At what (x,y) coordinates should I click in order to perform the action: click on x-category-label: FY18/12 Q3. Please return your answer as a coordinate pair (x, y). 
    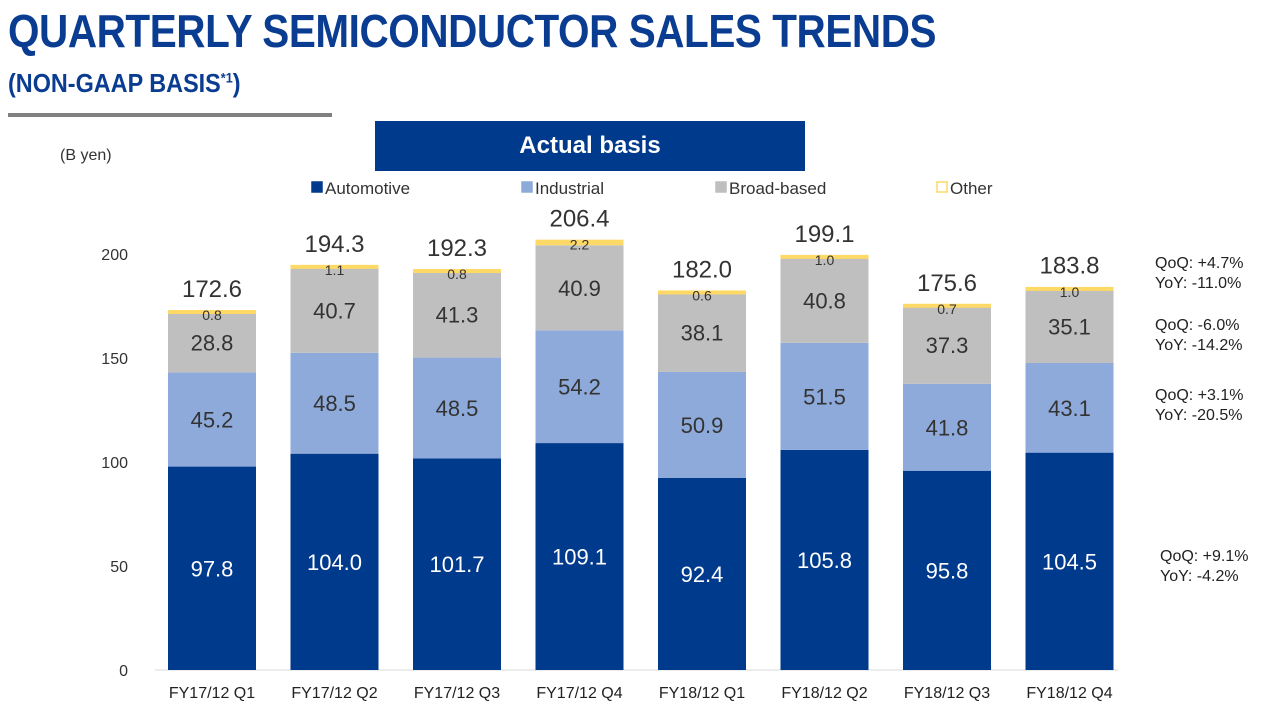
    Looking at the image, I should click on (947, 693).